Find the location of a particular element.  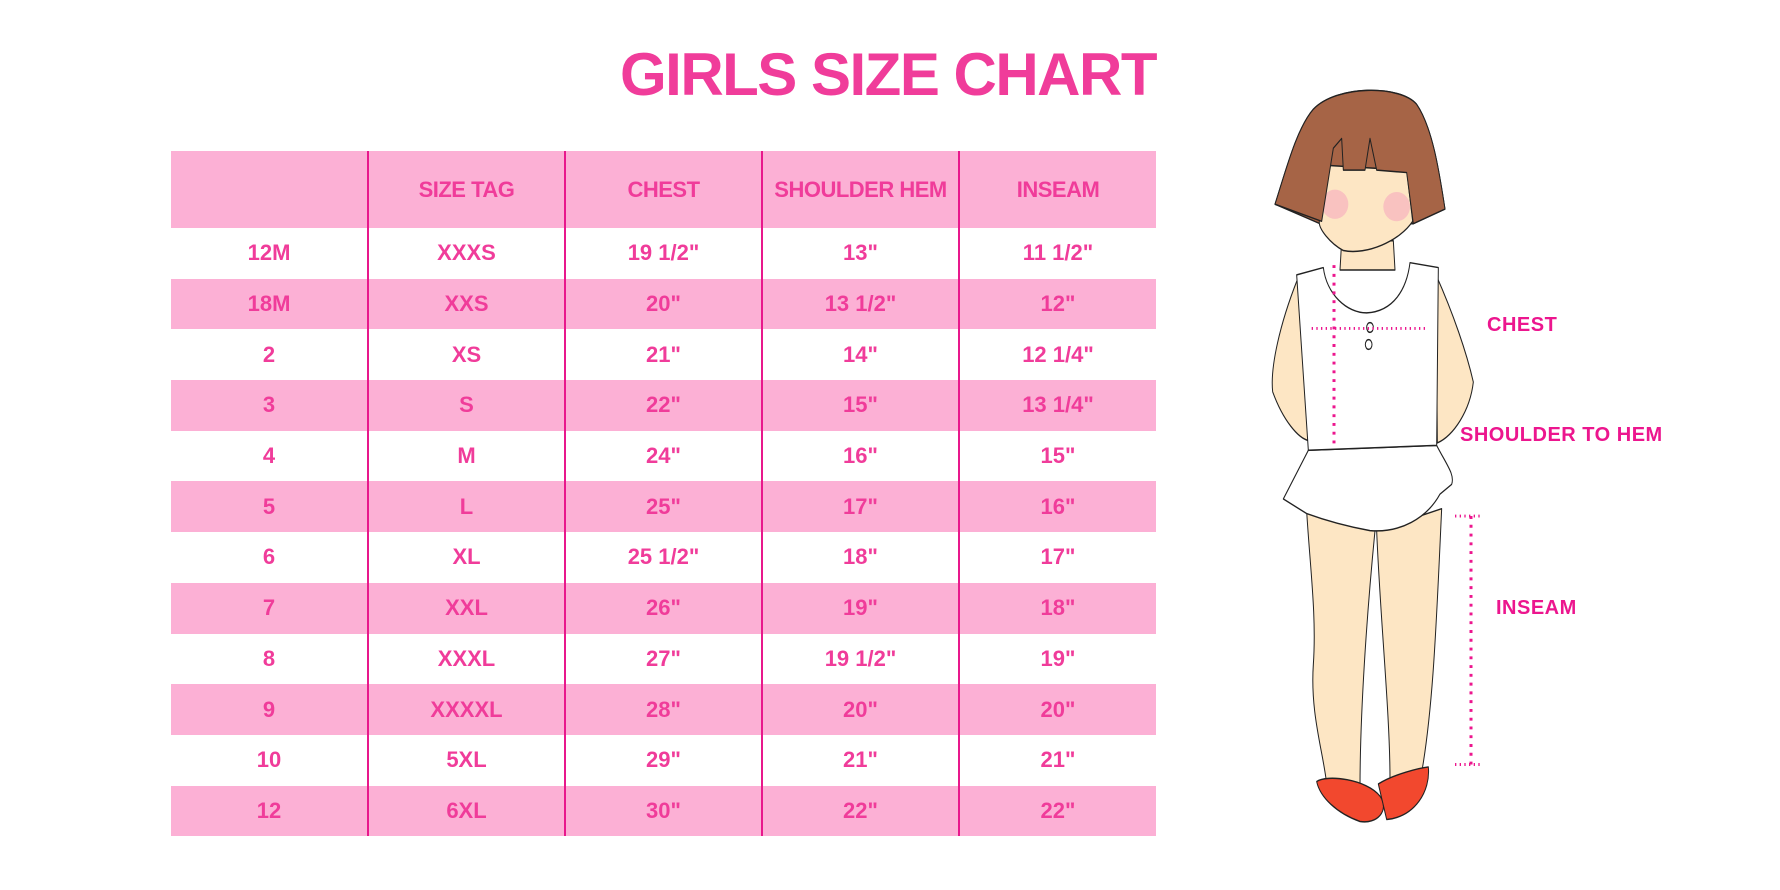

table-cell: 8 is located at coordinates (269, 658).